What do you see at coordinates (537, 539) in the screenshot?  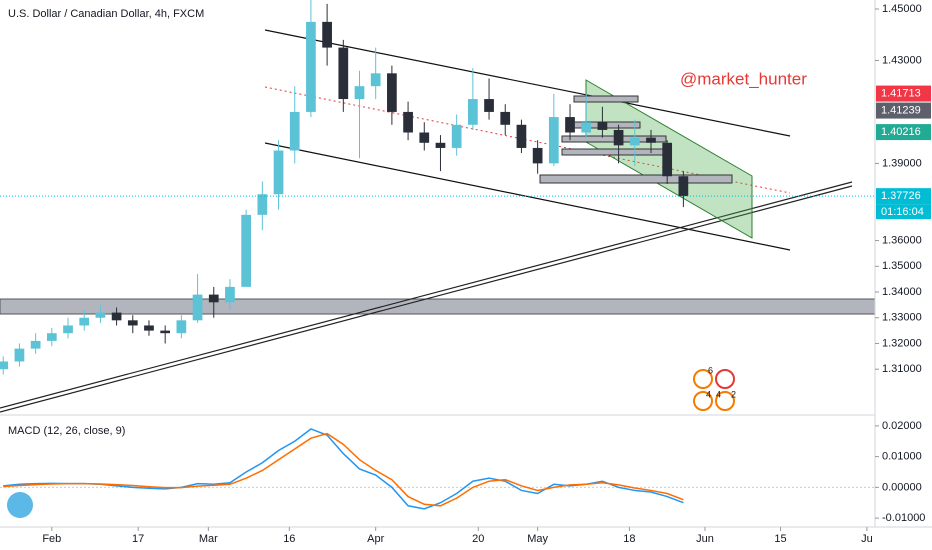 I see `x-tick-label: May` at bounding box center [537, 539].